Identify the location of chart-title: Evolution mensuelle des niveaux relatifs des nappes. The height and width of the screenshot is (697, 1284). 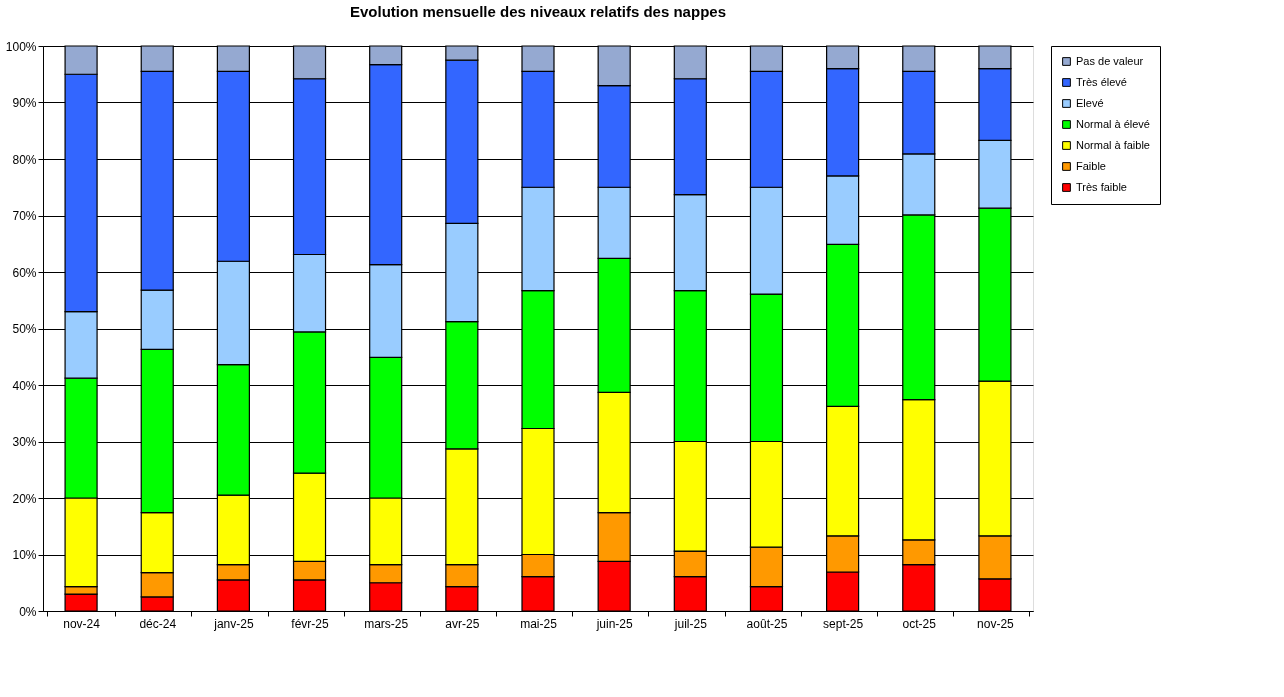
(538, 11).